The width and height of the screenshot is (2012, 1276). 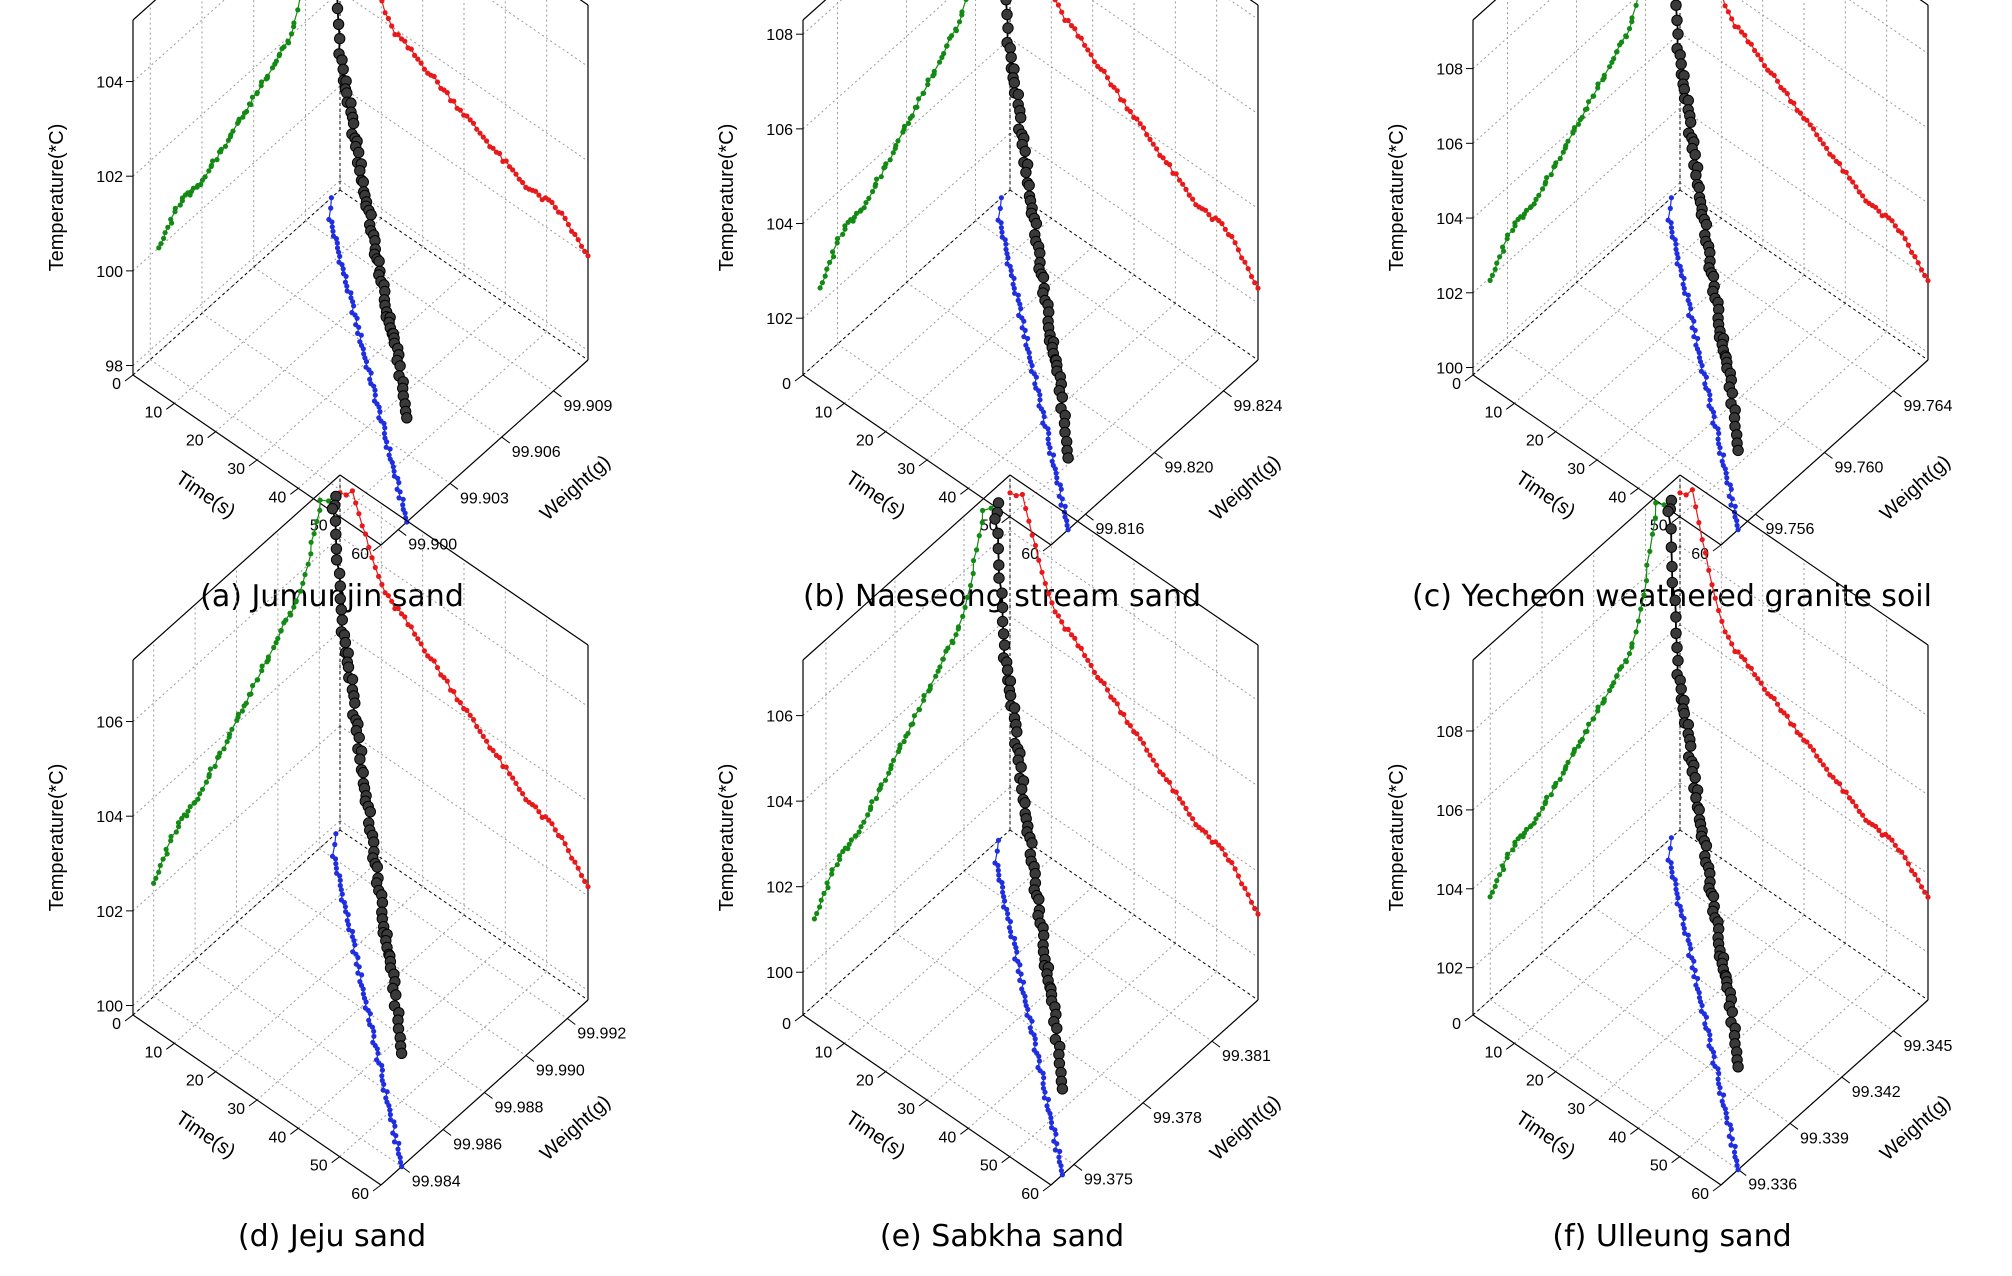 I want to click on weight-tick-label: 99.756, so click(x=1790, y=529).